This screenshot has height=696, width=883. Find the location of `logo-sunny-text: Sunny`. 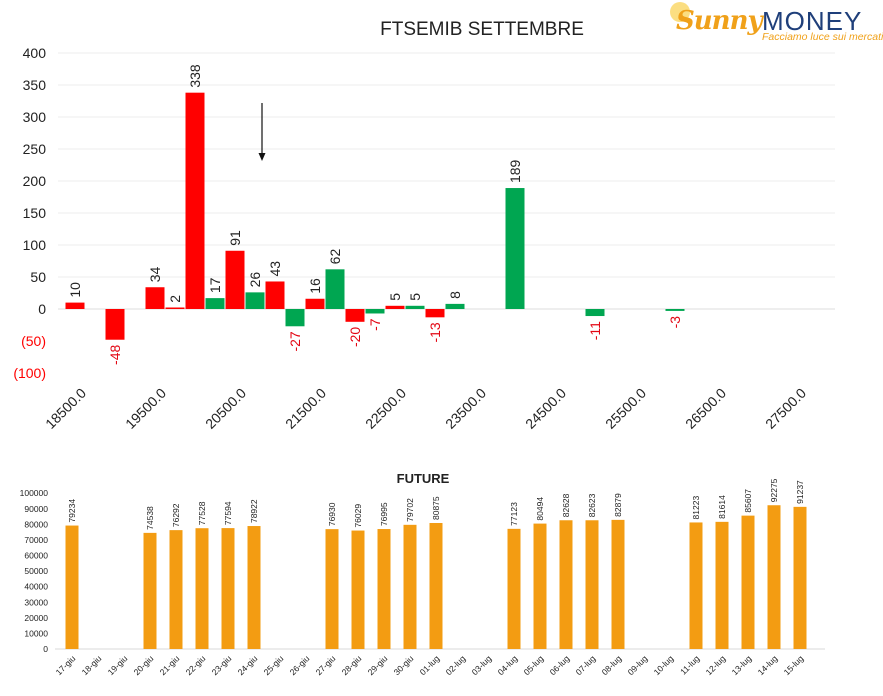

logo-sunny-text: Sunny is located at coordinates (719, 21).